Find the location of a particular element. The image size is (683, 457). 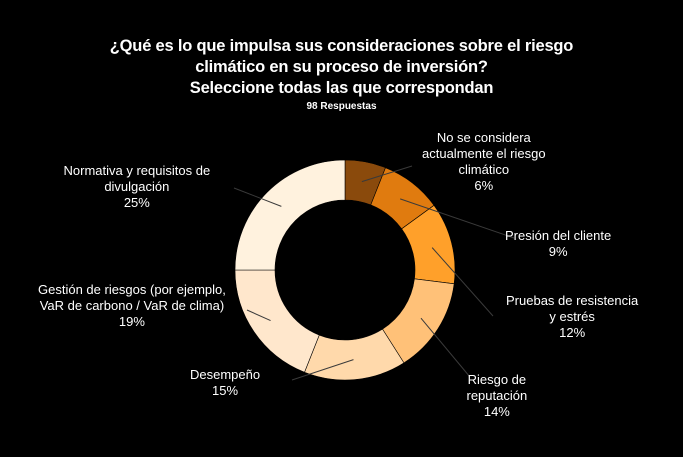

slice-value-label: 6% is located at coordinates (484, 185).